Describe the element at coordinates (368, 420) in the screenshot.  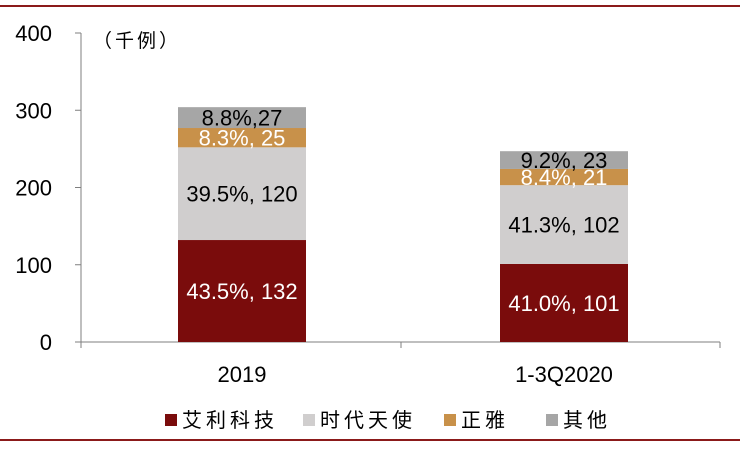
I see `legend-label: 时代天使` at that location.